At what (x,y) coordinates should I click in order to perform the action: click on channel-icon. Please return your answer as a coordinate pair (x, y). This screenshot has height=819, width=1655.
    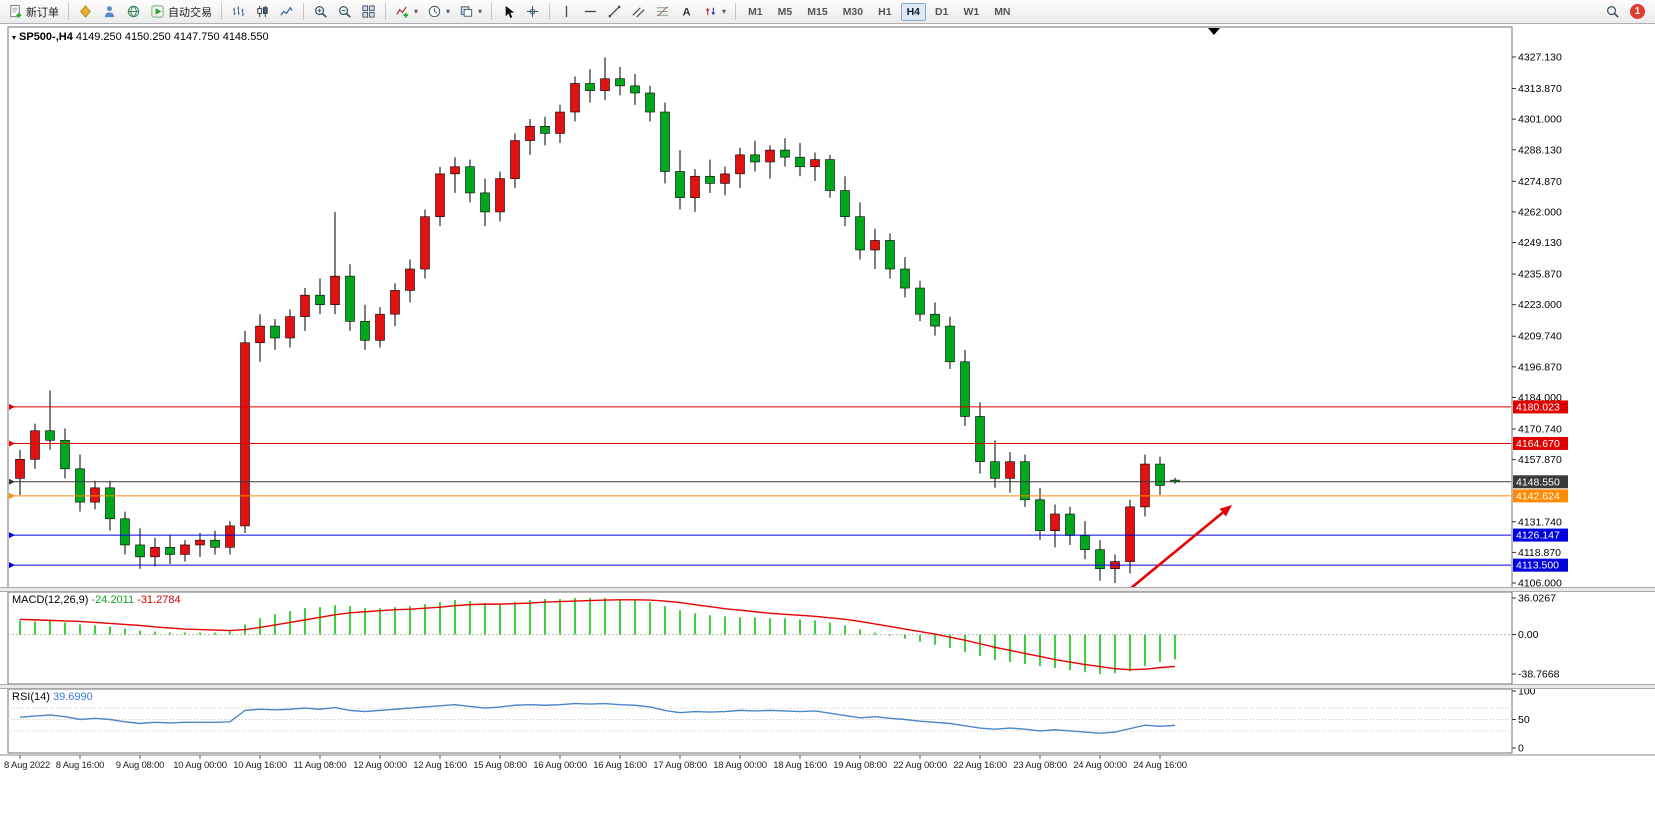
    Looking at the image, I should click on (638, 12).